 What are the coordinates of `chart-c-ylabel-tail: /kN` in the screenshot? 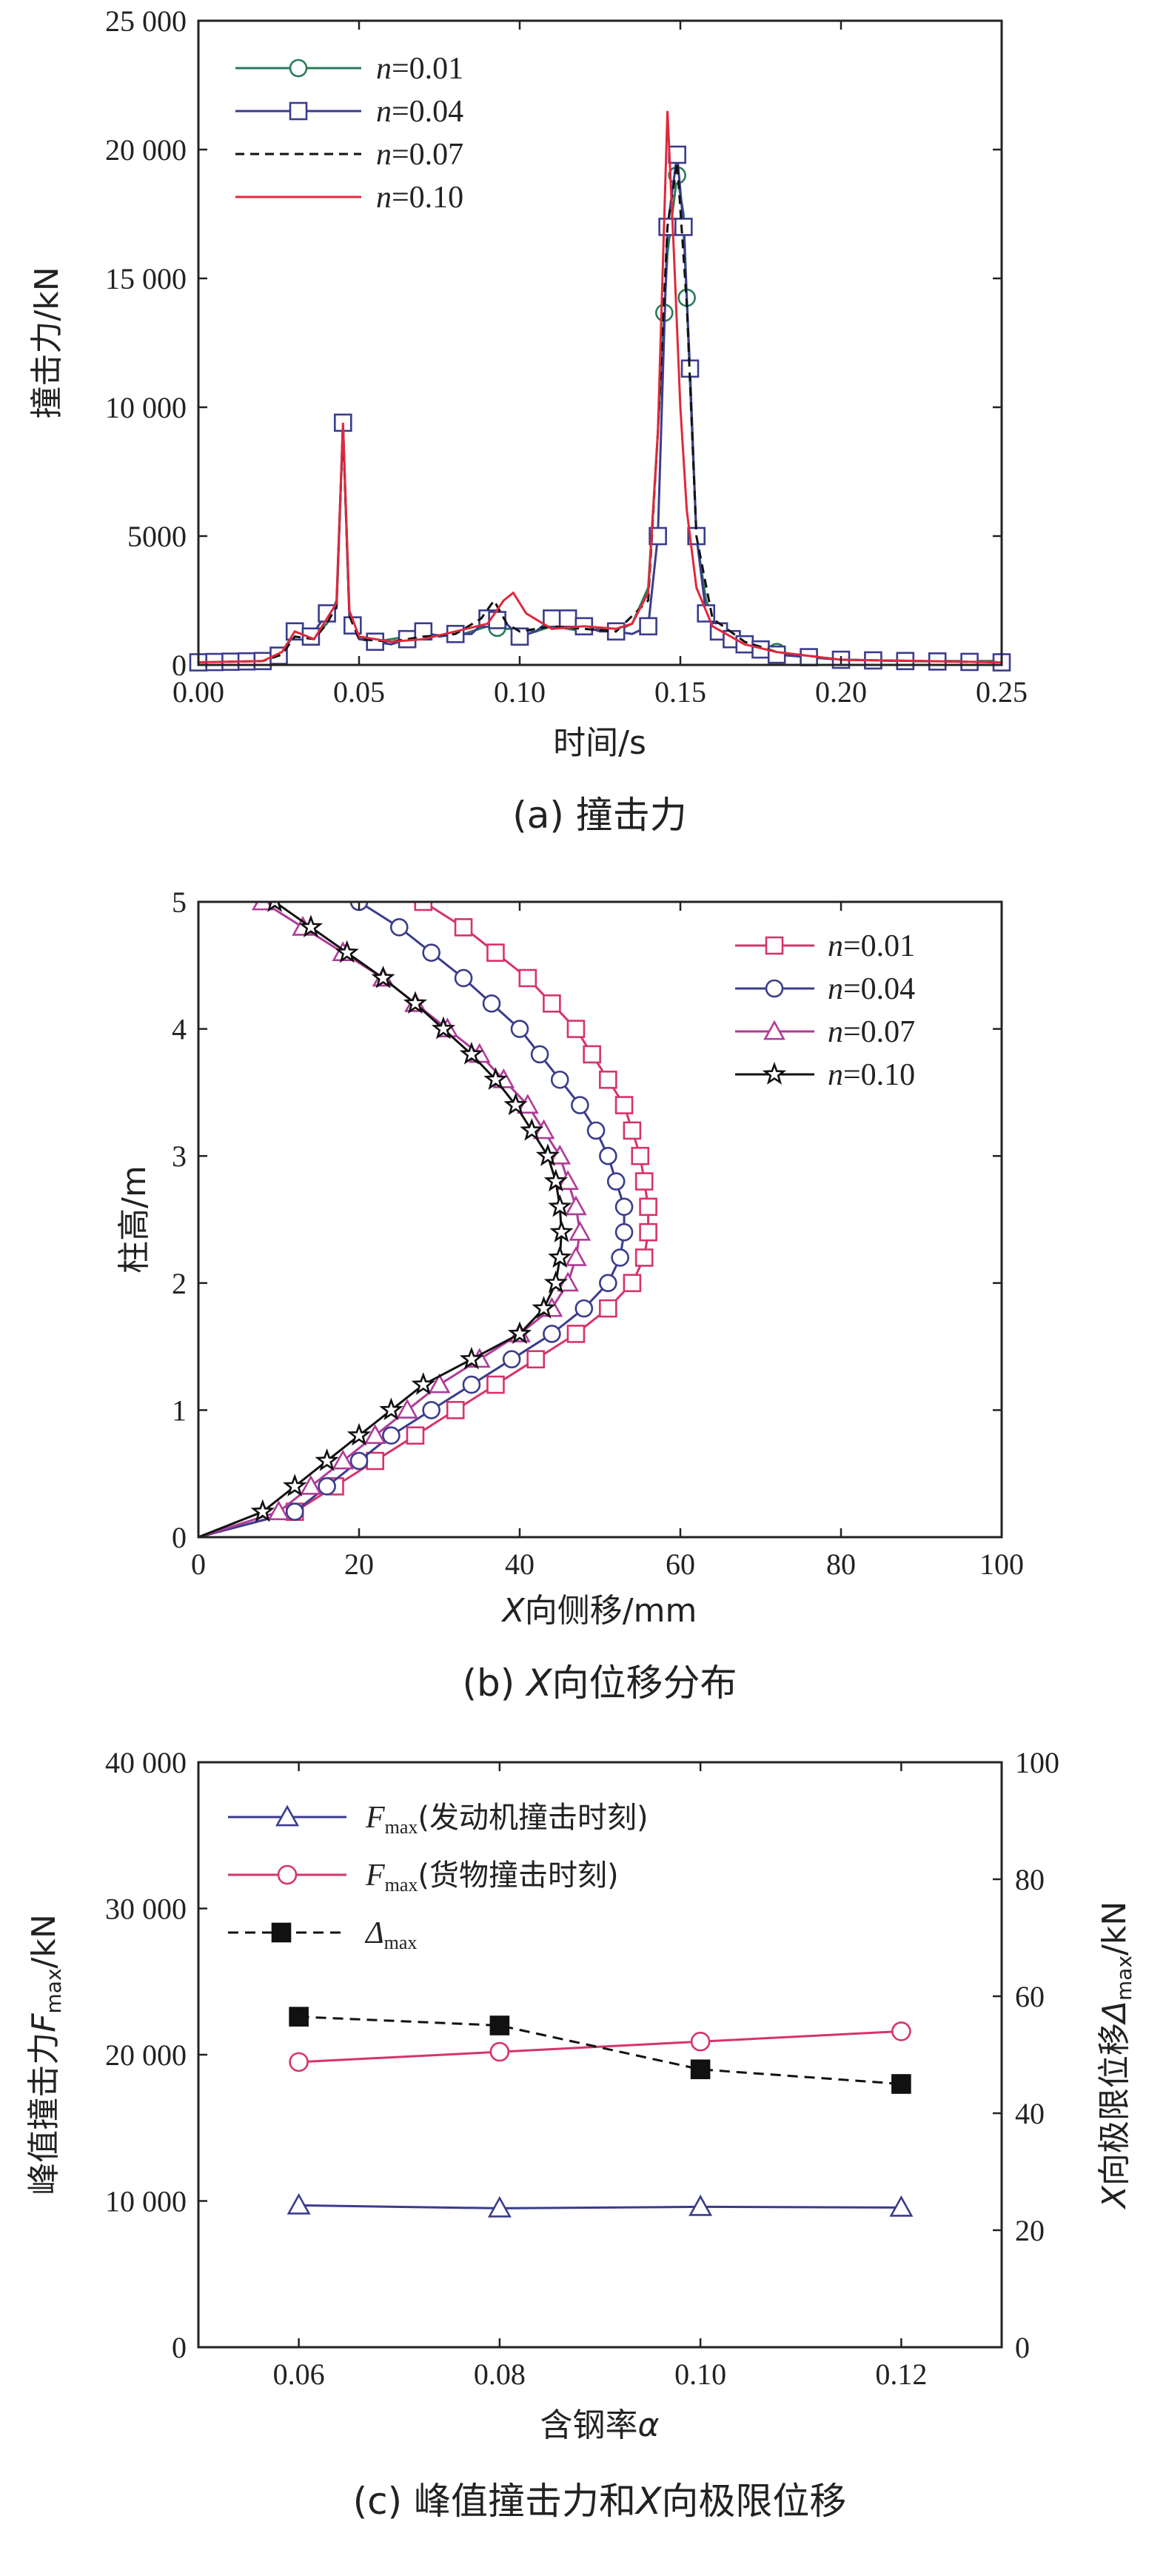 It's located at (44, 1941).